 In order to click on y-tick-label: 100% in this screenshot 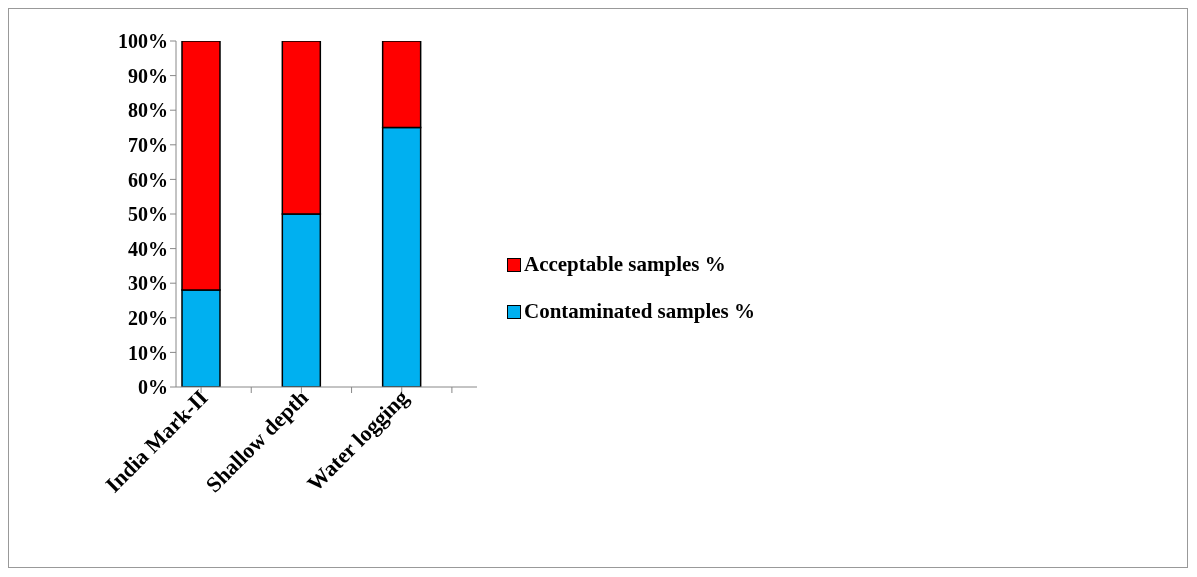, I will do `click(143, 41)`.